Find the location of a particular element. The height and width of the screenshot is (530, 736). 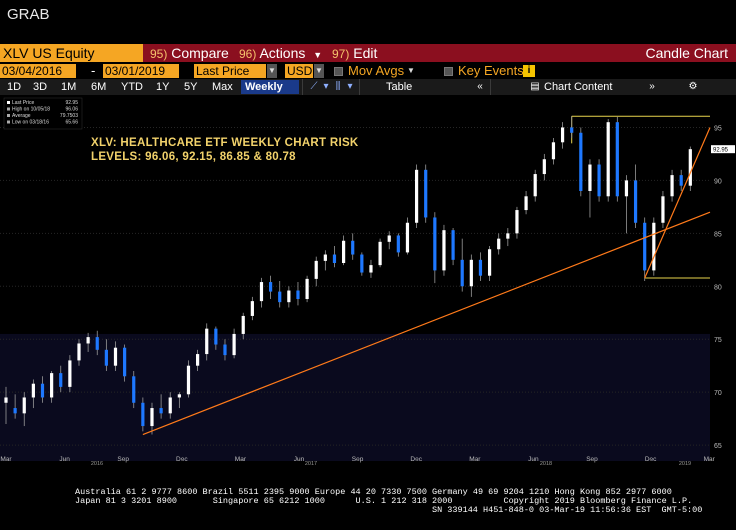

legend-label: Low on 03/18/16 is located at coordinates (30, 123).